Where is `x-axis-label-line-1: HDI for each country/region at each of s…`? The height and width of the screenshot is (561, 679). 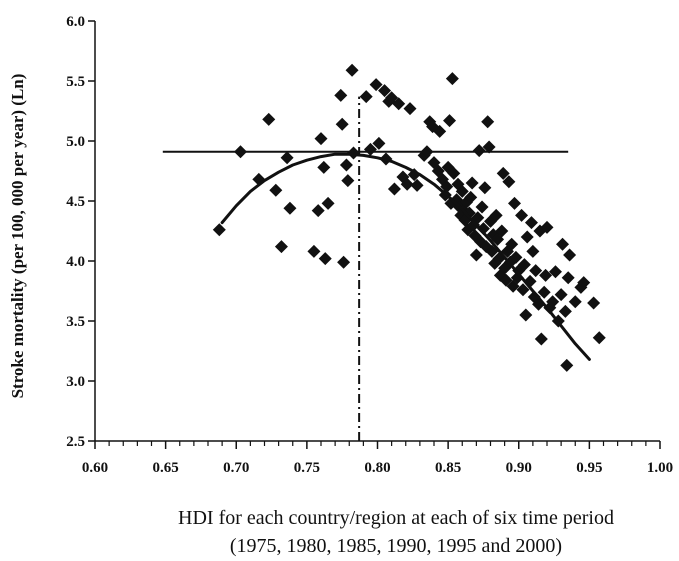
x-axis-label-line-1: HDI for each country/region at each of s… is located at coordinates (396, 518).